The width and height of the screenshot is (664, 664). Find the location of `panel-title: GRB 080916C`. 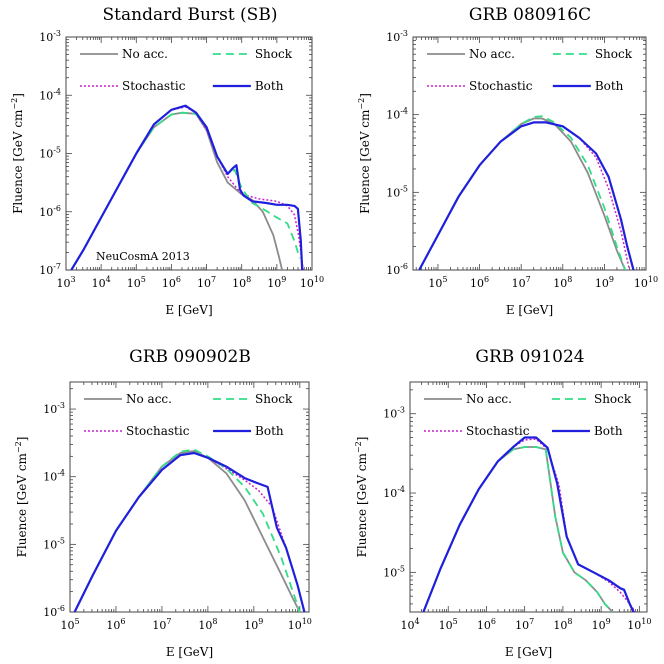

panel-title: GRB 080916C is located at coordinates (530, 15).